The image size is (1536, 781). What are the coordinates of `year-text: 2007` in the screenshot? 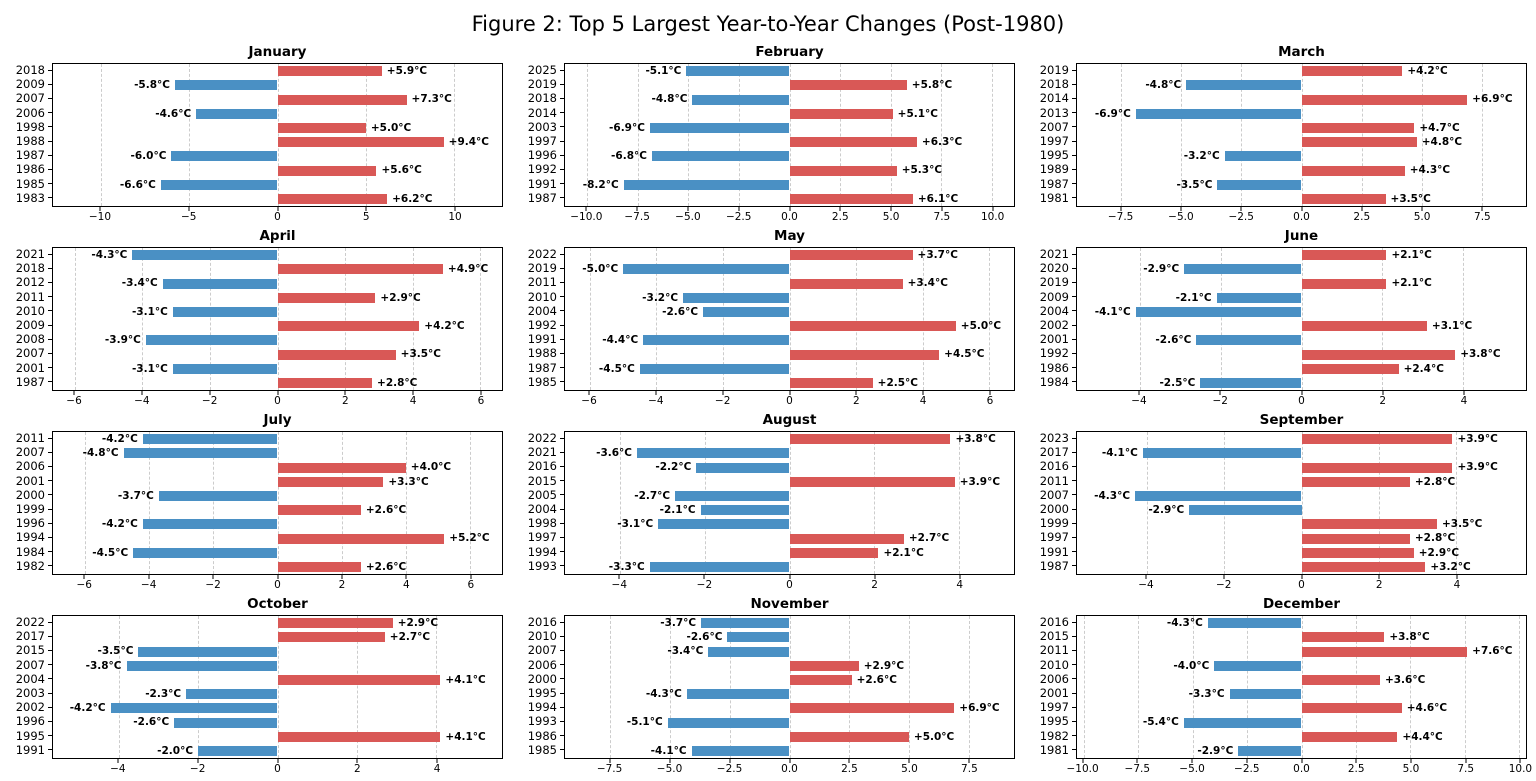 It's located at (1054, 494).